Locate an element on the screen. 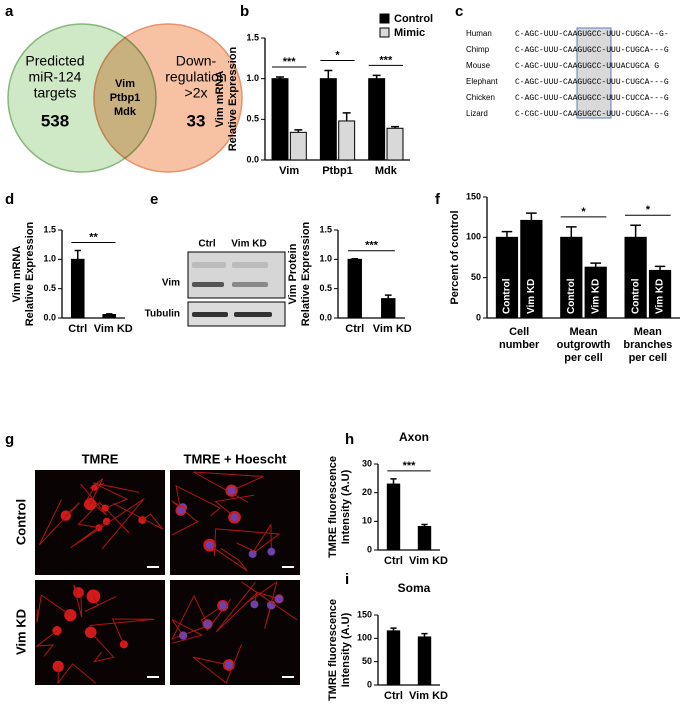 The height and width of the screenshot is (712, 685). y-tick-label: 100 is located at coordinates (473, 237).